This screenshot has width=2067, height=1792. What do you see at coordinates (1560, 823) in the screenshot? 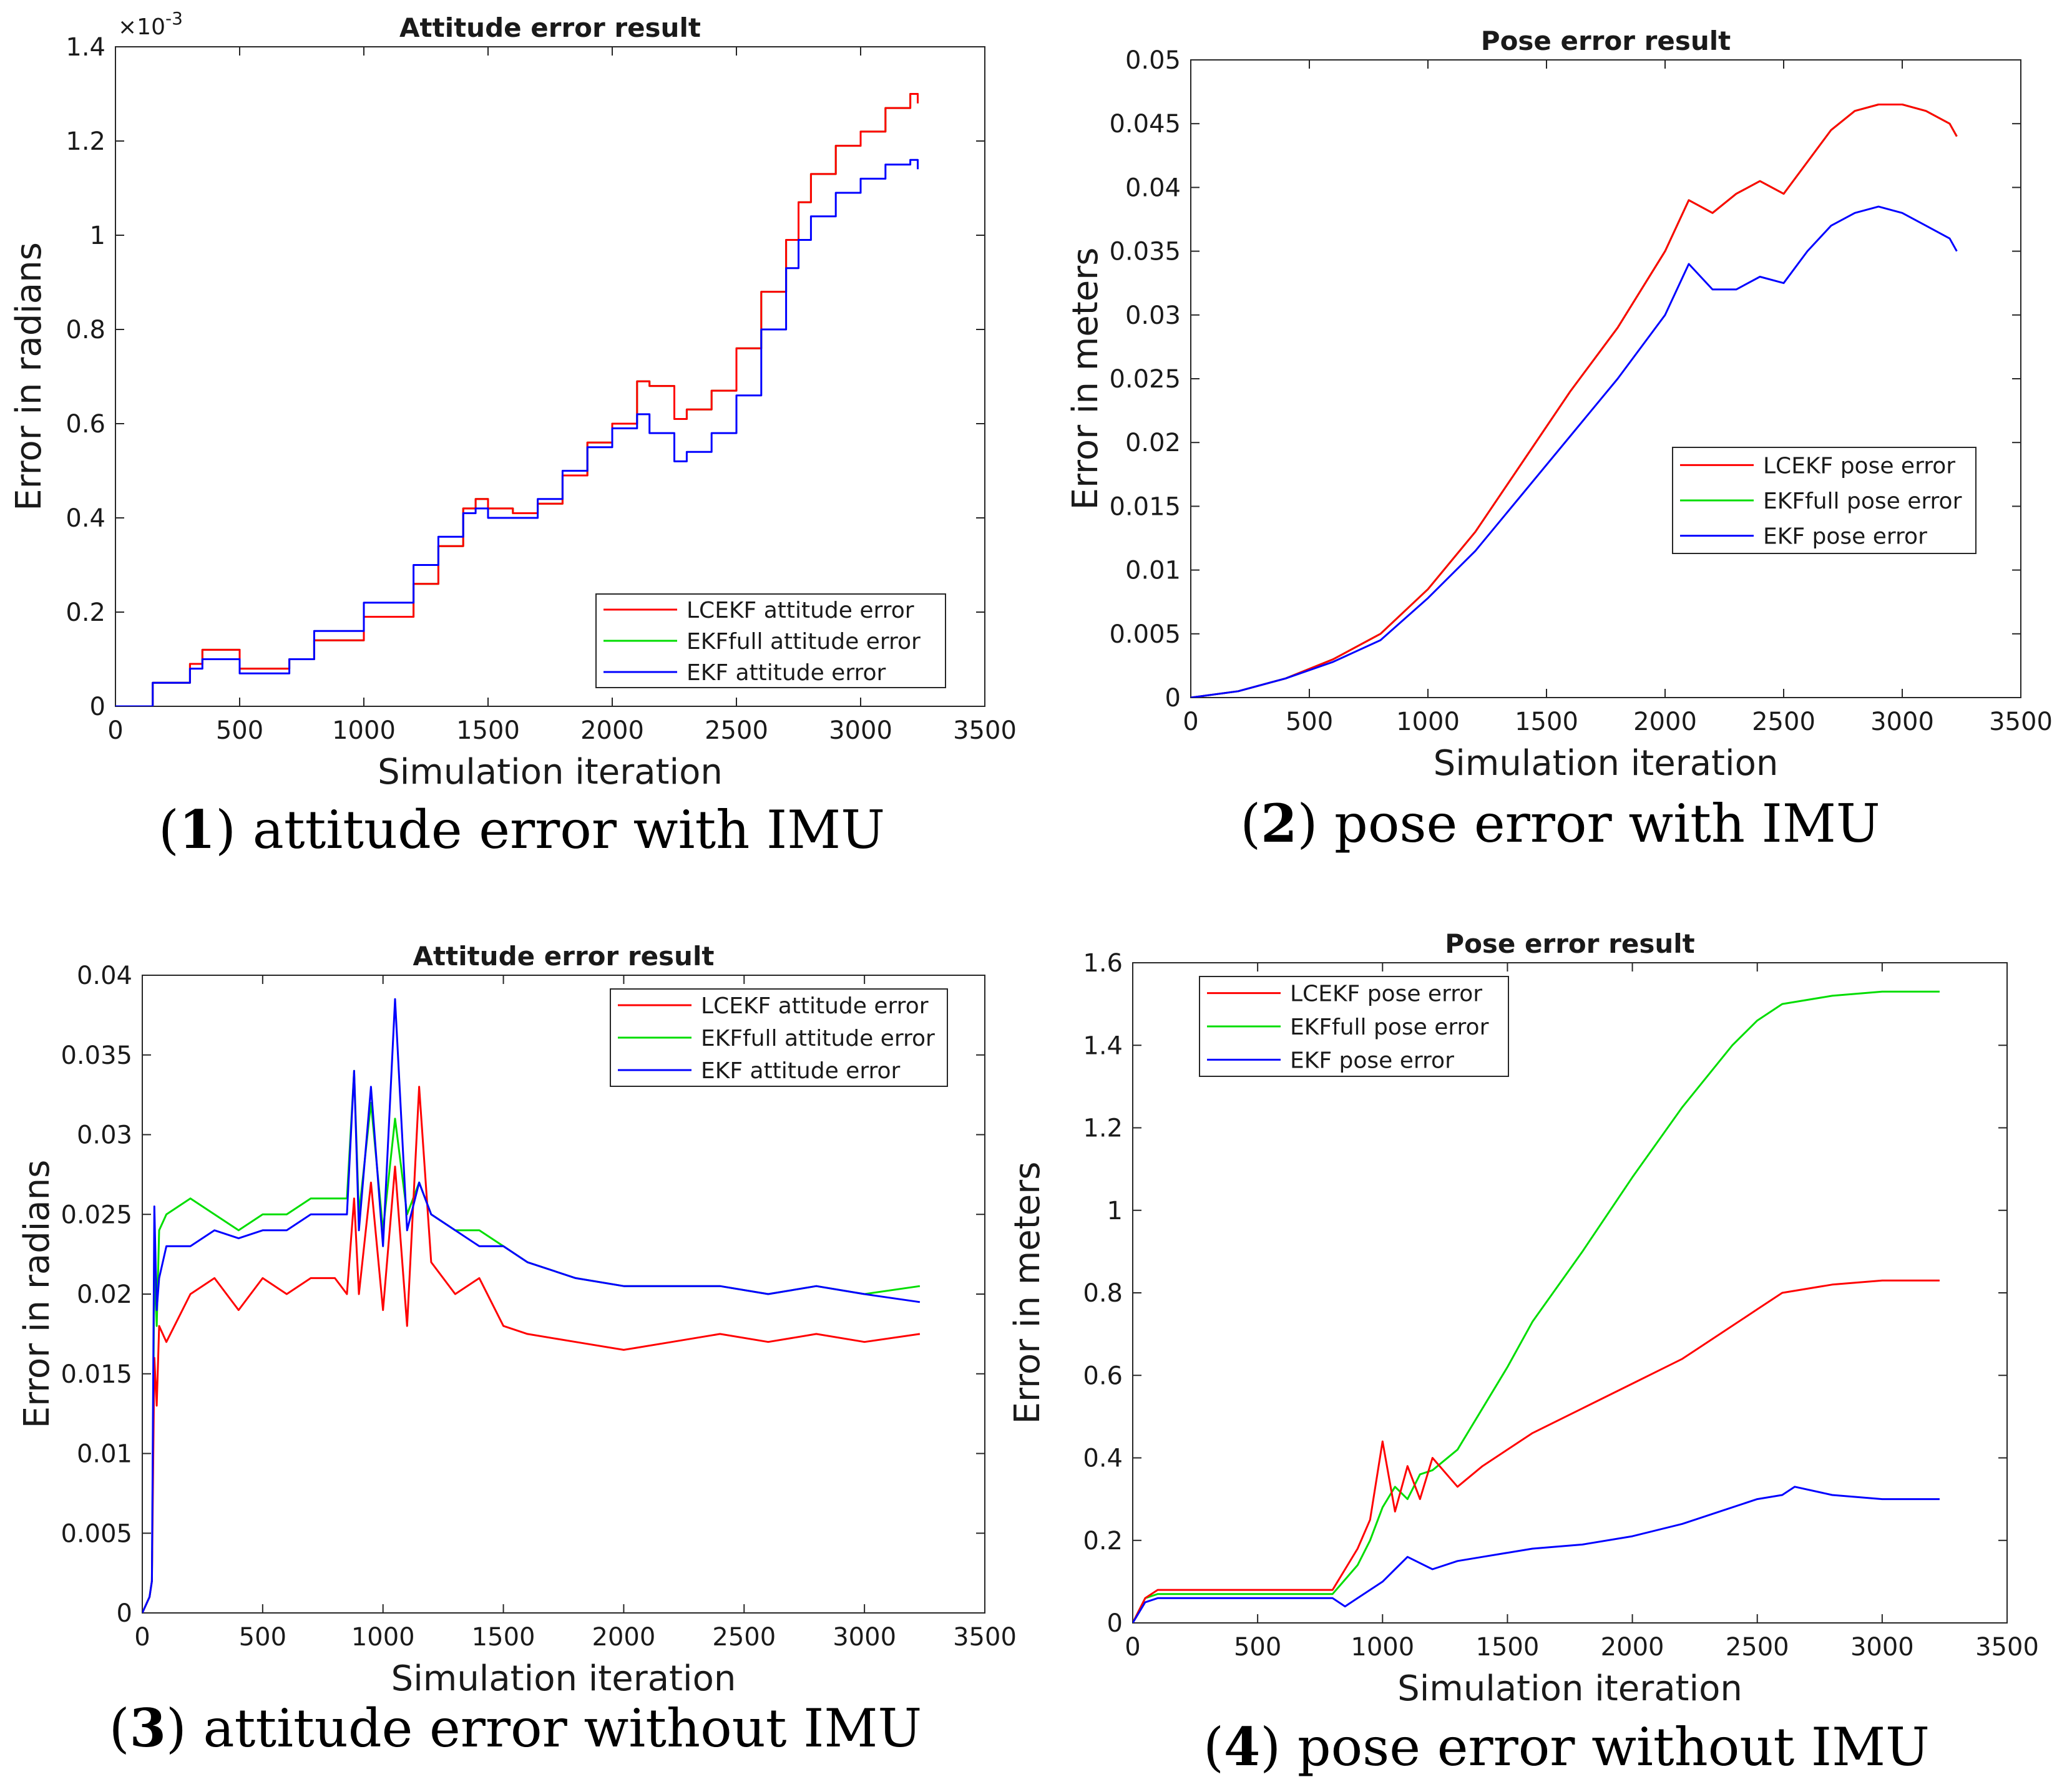
I see `caption-2: (2) pose error with IMU` at bounding box center [1560, 823].